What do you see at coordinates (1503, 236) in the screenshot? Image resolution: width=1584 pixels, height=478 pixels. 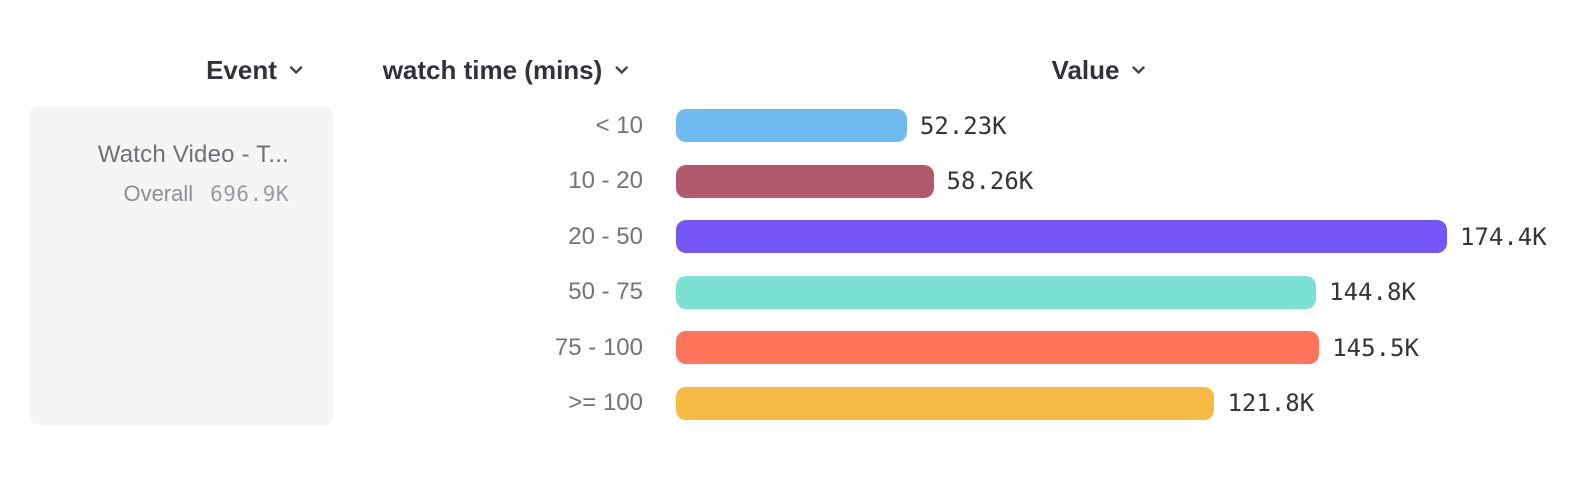 I see `bar-value-label: 174.4K` at bounding box center [1503, 236].